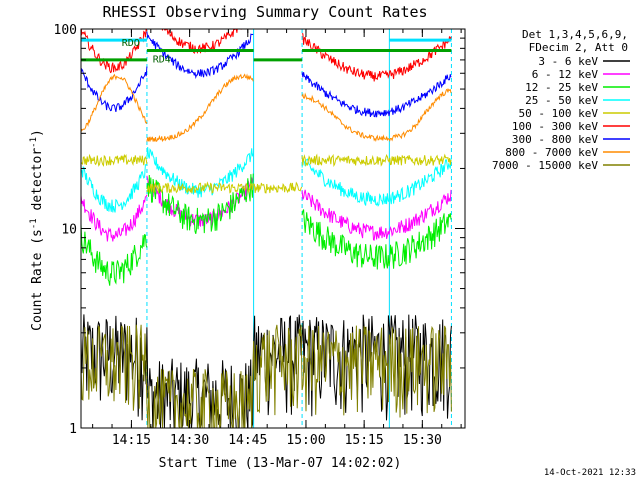  I want to click on legend-entry-label: 12 - 25 keV, so click(561, 87).